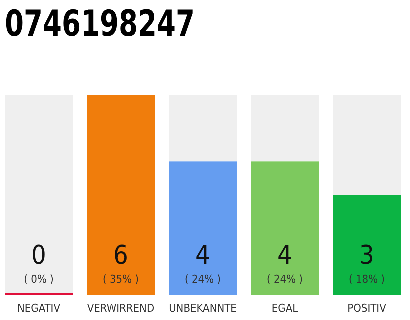 This screenshot has width=410, height=320. I want to click on bar, so click(121, 195).